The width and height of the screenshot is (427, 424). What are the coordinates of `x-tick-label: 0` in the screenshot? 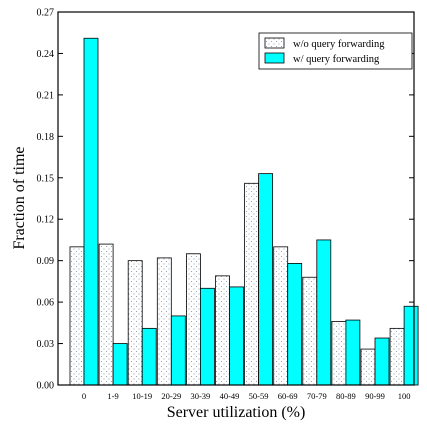 It's located at (84, 396).